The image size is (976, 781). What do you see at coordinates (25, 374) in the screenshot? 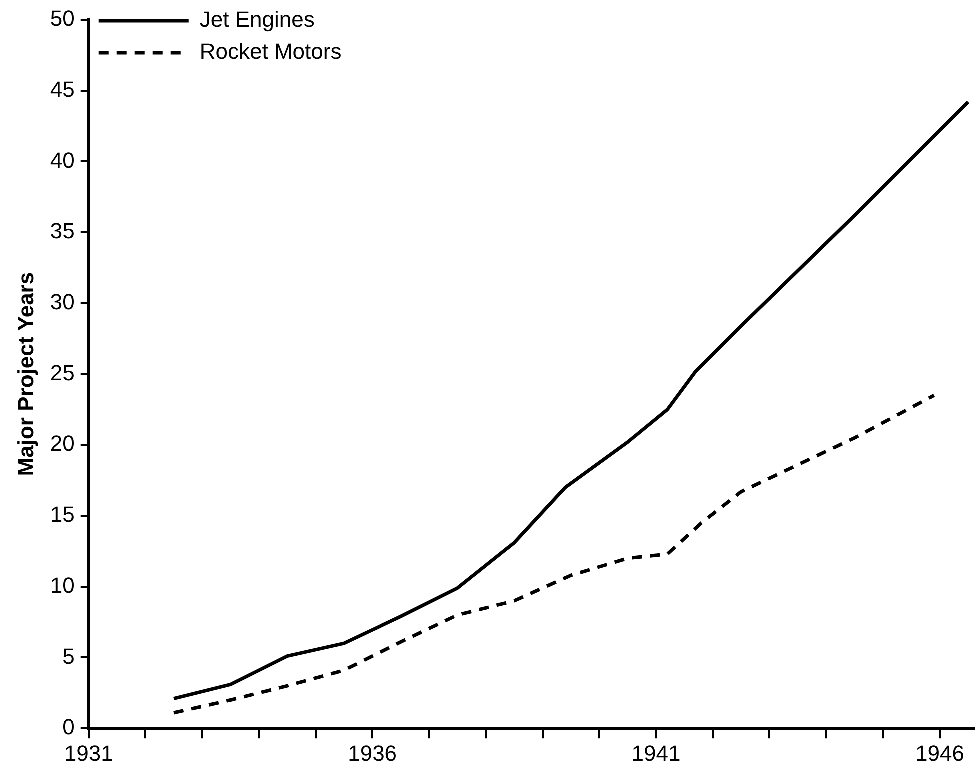
I see `y-axis-title: Major Project Years` at bounding box center [25, 374].